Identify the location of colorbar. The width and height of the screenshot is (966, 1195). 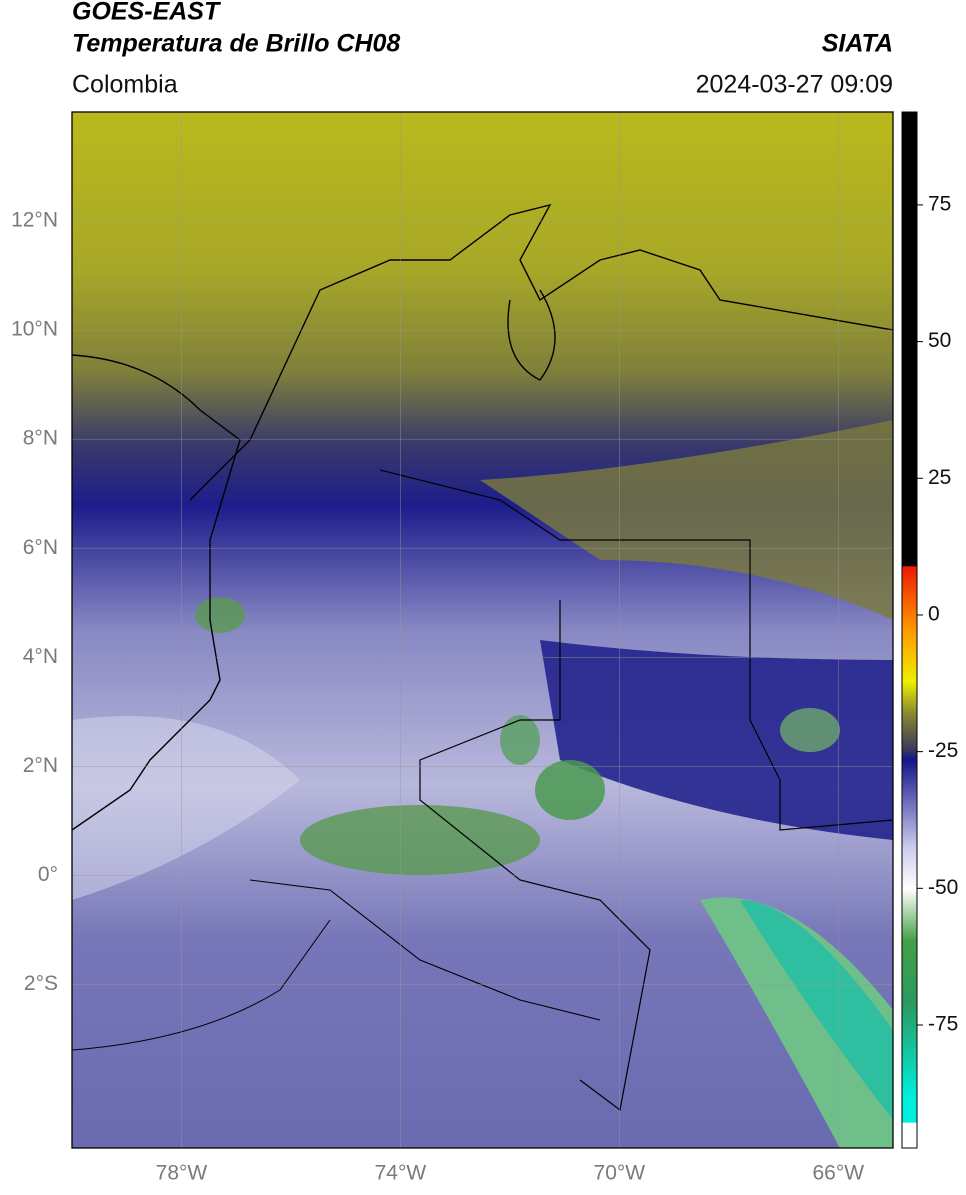
(909, 630).